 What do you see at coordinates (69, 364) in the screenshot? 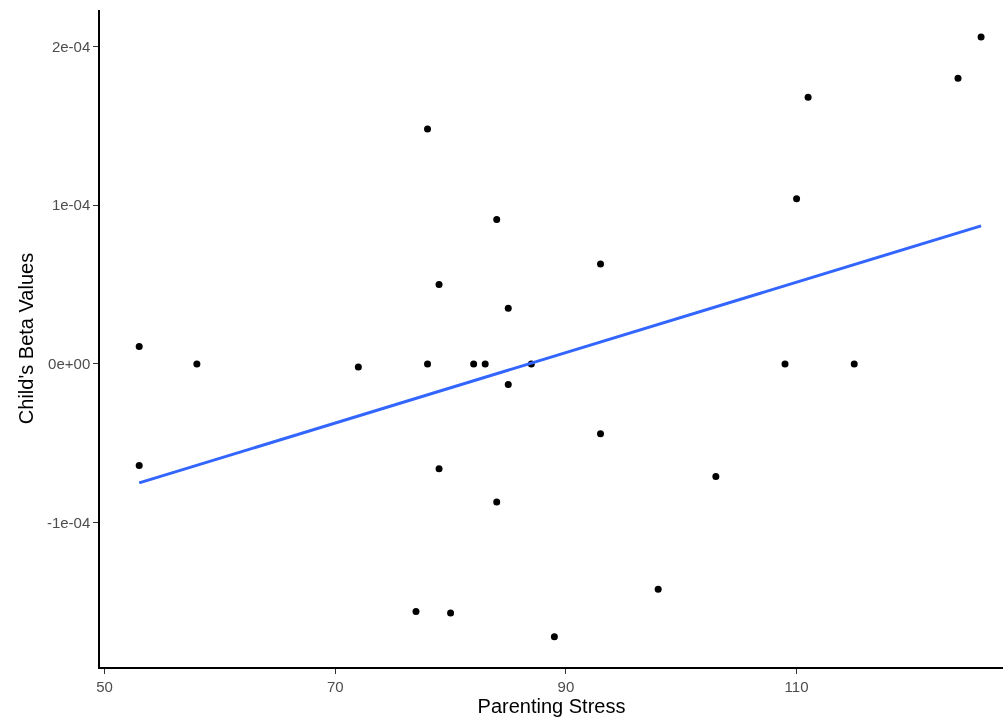
I see `y-tick-label: 0e+00` at bounding box center [69, 364].